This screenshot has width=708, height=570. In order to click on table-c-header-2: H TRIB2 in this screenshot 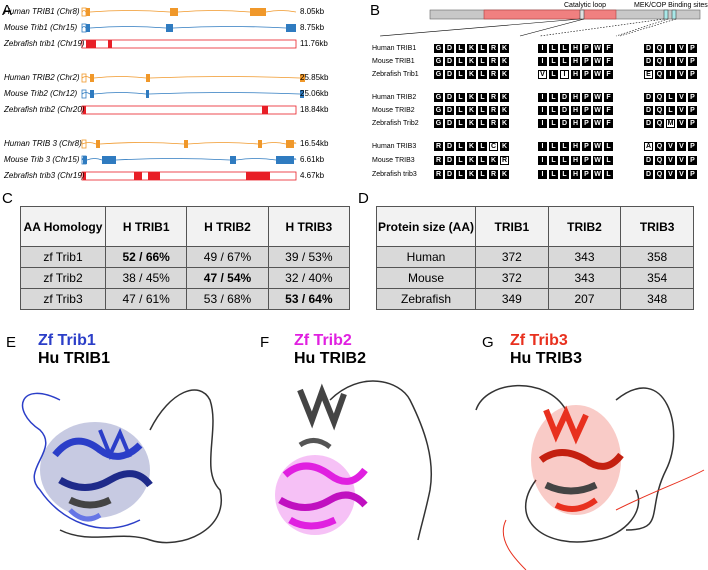, I will do `click(227, 226)`.